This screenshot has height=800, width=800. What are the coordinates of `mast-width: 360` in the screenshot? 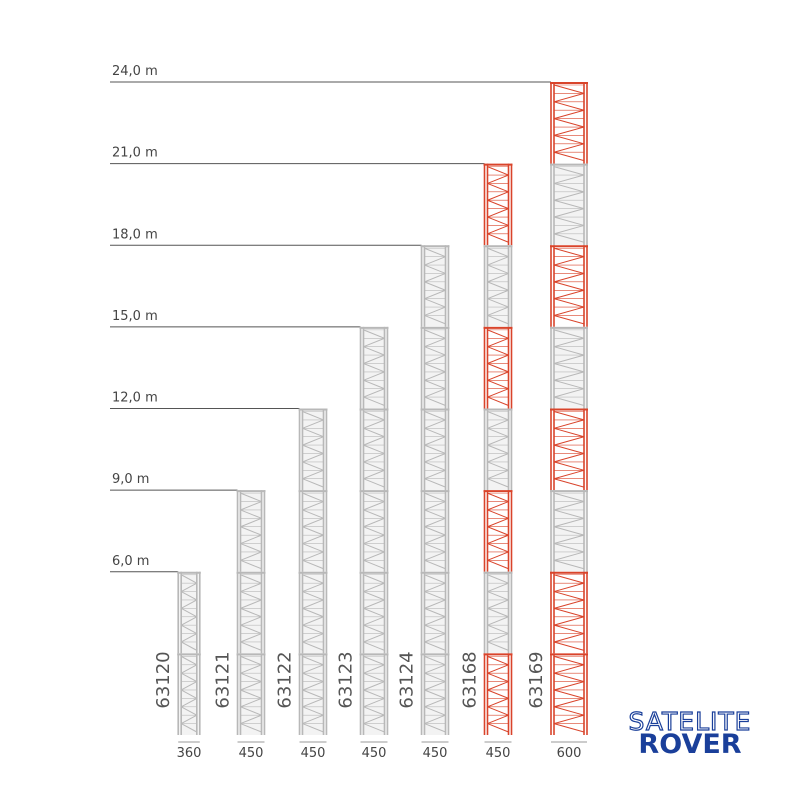 It's located at (189, 753).